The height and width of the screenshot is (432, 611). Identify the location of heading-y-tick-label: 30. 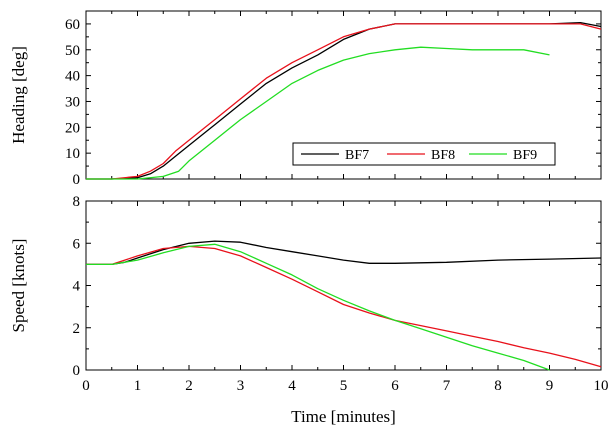
(72, 102).